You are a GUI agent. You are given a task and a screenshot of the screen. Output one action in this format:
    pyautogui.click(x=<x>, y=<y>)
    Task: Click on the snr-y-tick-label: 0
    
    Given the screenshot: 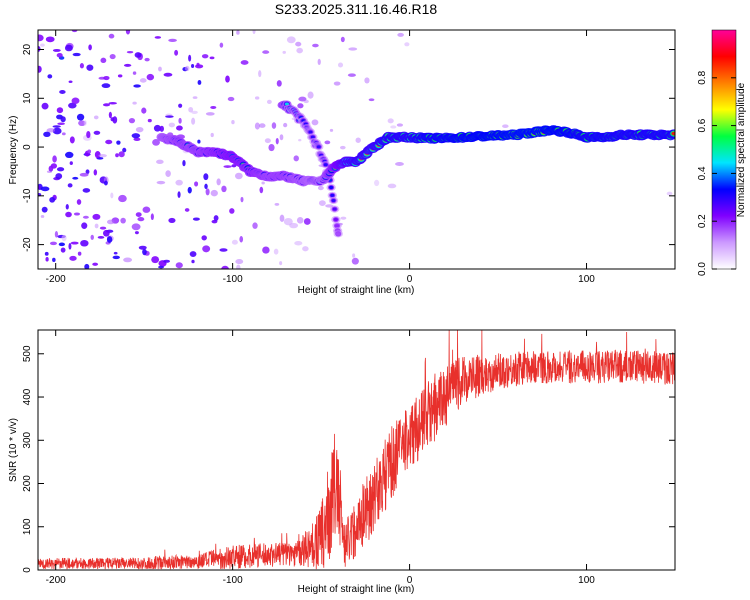 What is the action you would take?
    pyautogui.click(x=27, y=570)
    